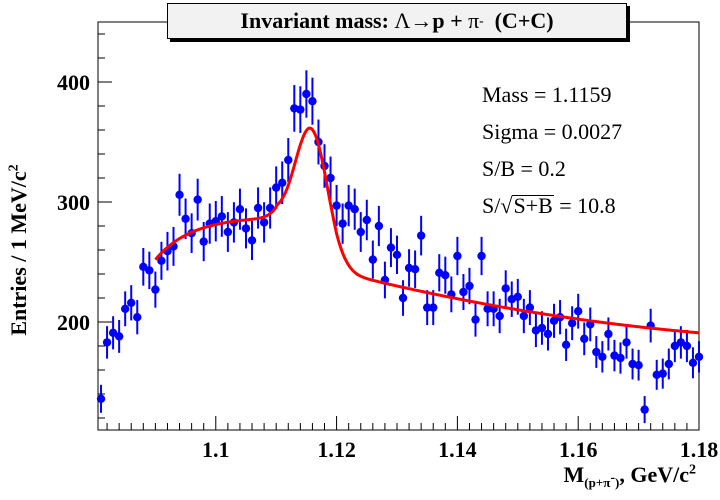  Describe the element at coordinates (597, 483) in the screenshot. I see `x-axis-label-sub-text: (p+π` at that location.